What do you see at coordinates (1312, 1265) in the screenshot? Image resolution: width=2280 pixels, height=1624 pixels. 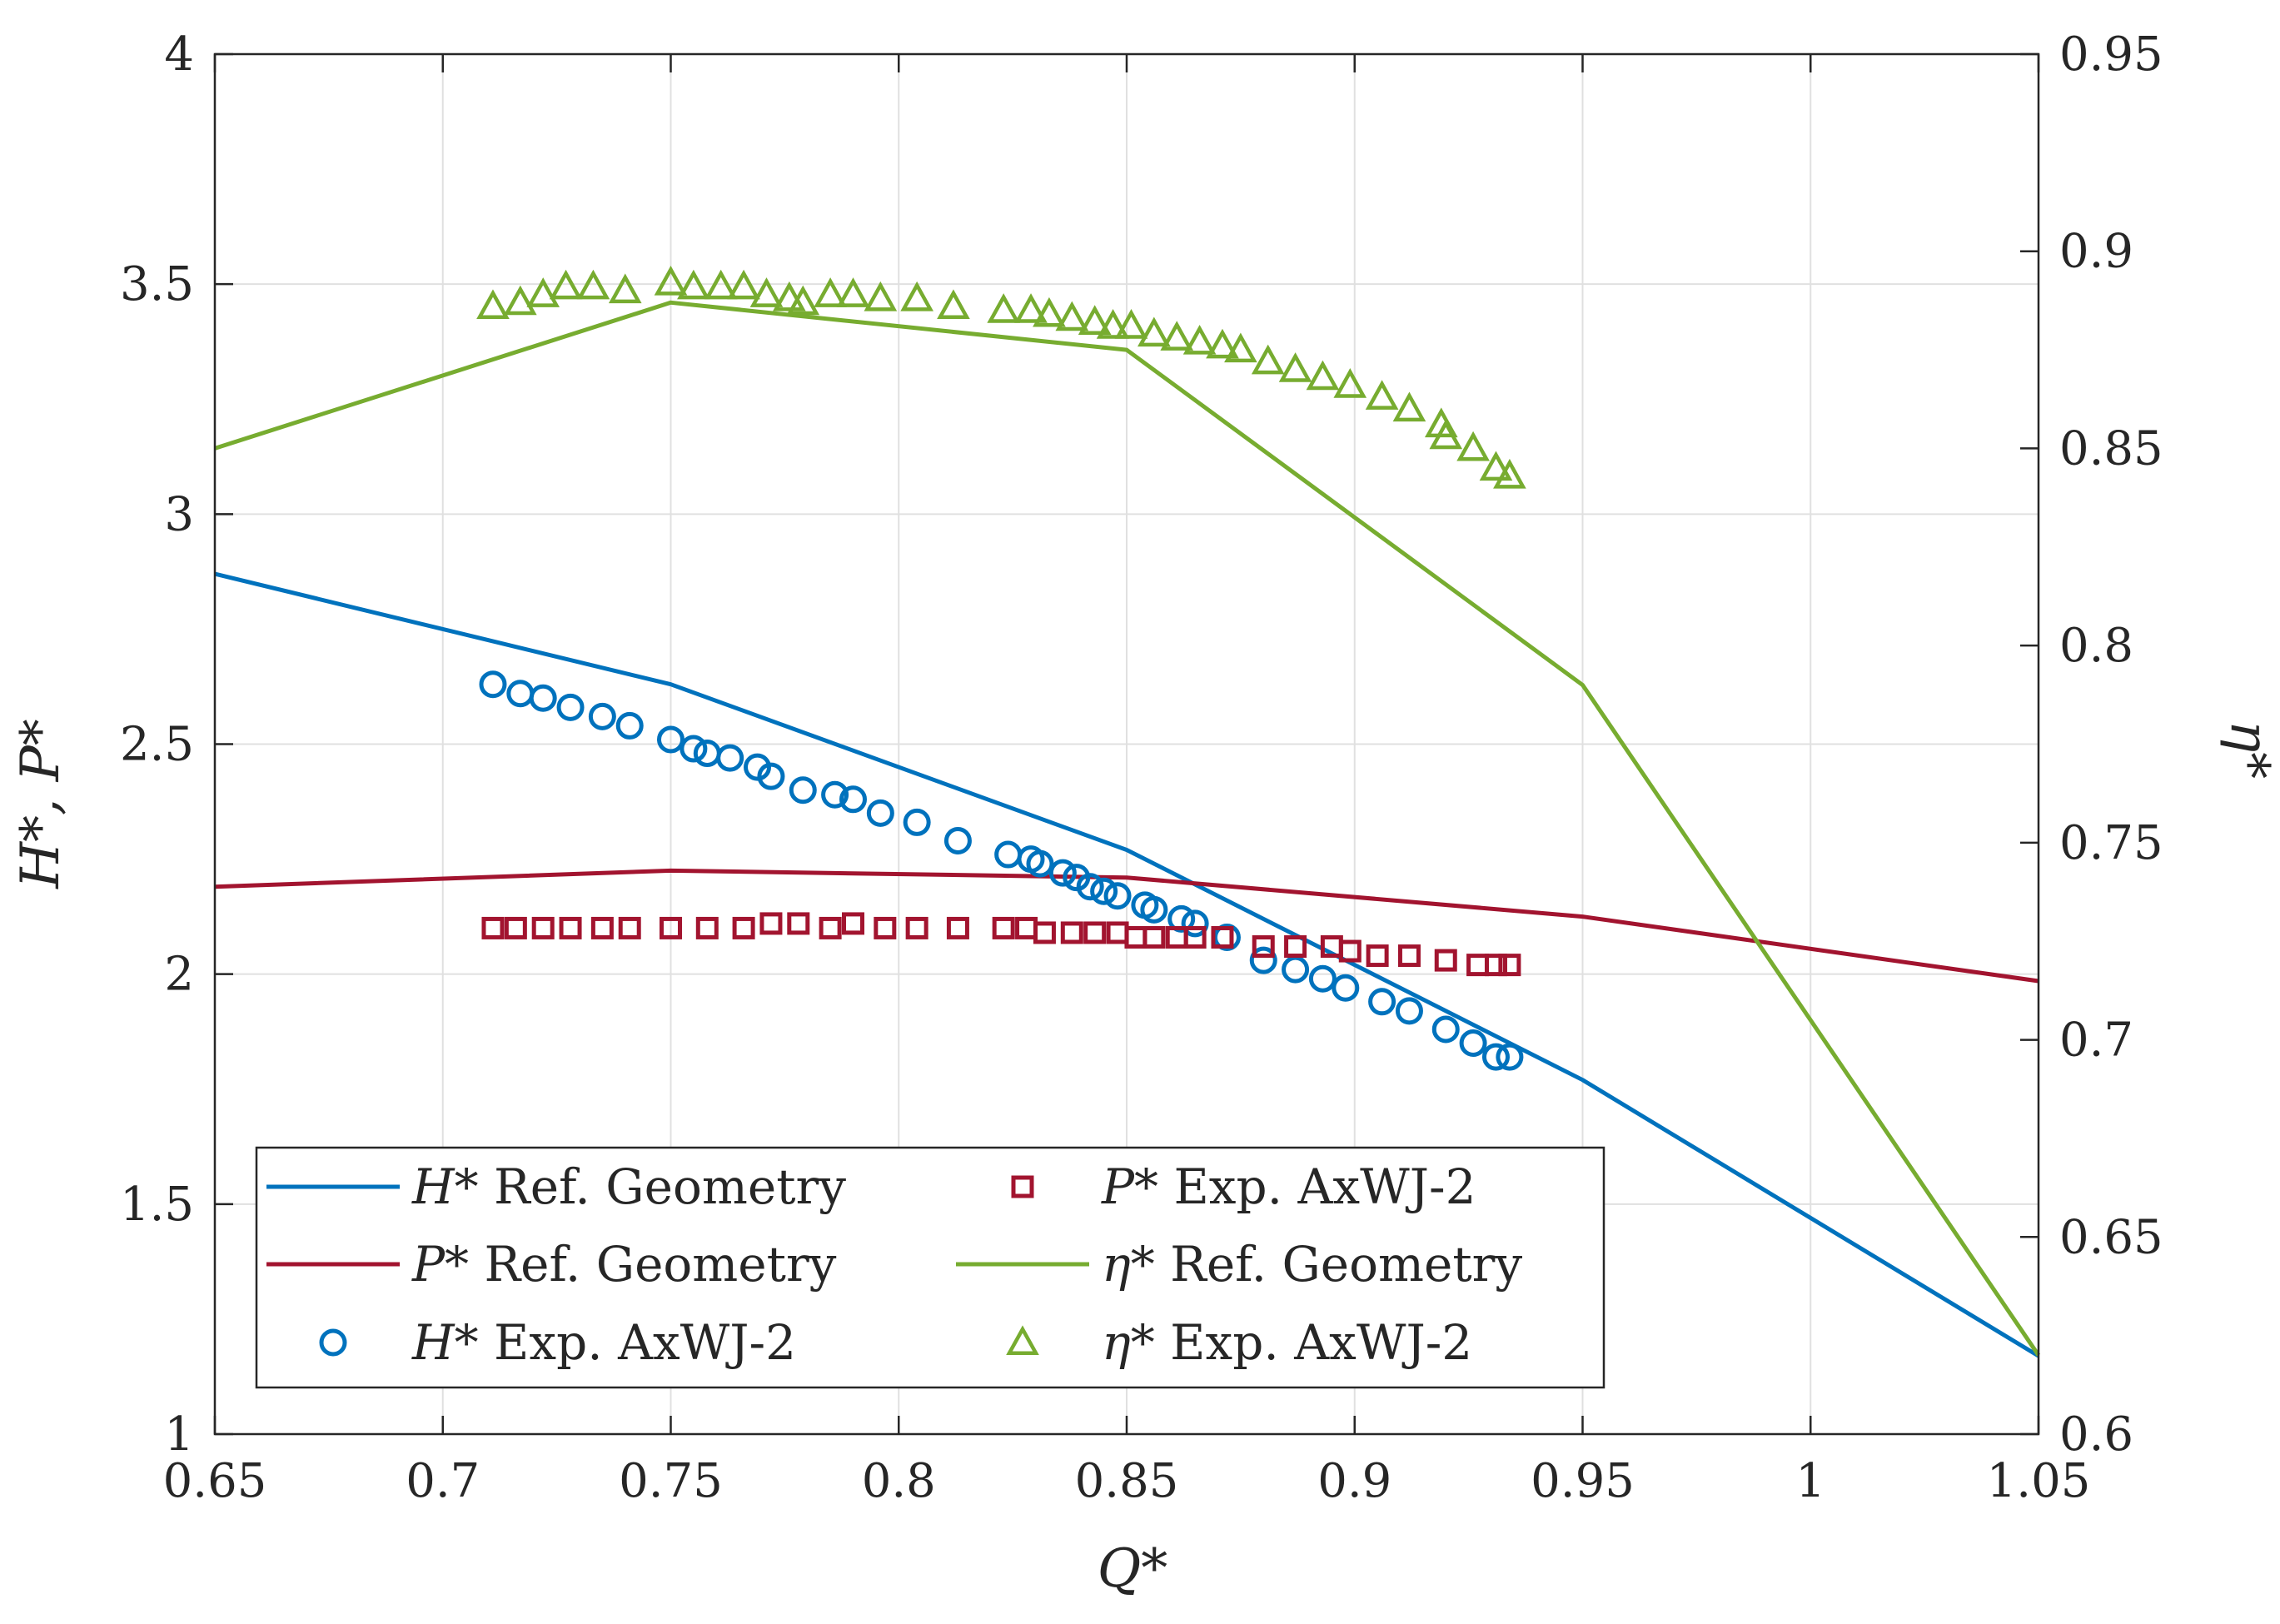 I see `legend-label--ref-geometry: η* Ref. Geometry` at bounding box center [1312, 1265].